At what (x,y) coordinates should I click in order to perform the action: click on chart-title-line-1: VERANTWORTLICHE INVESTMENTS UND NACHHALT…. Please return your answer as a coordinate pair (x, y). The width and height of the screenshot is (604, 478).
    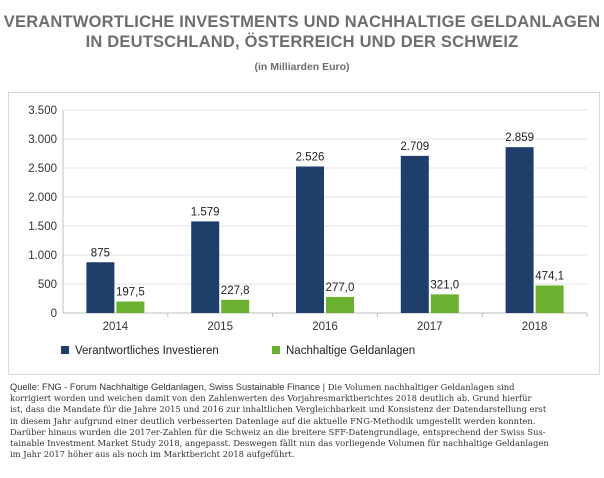
    Looking at the image, I should click on (302, 22).